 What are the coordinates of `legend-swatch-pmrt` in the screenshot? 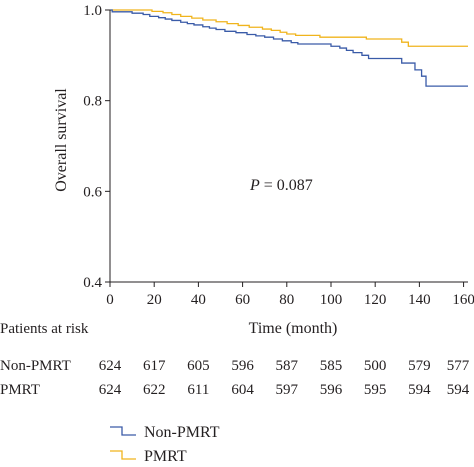 It's located at (123, 455).